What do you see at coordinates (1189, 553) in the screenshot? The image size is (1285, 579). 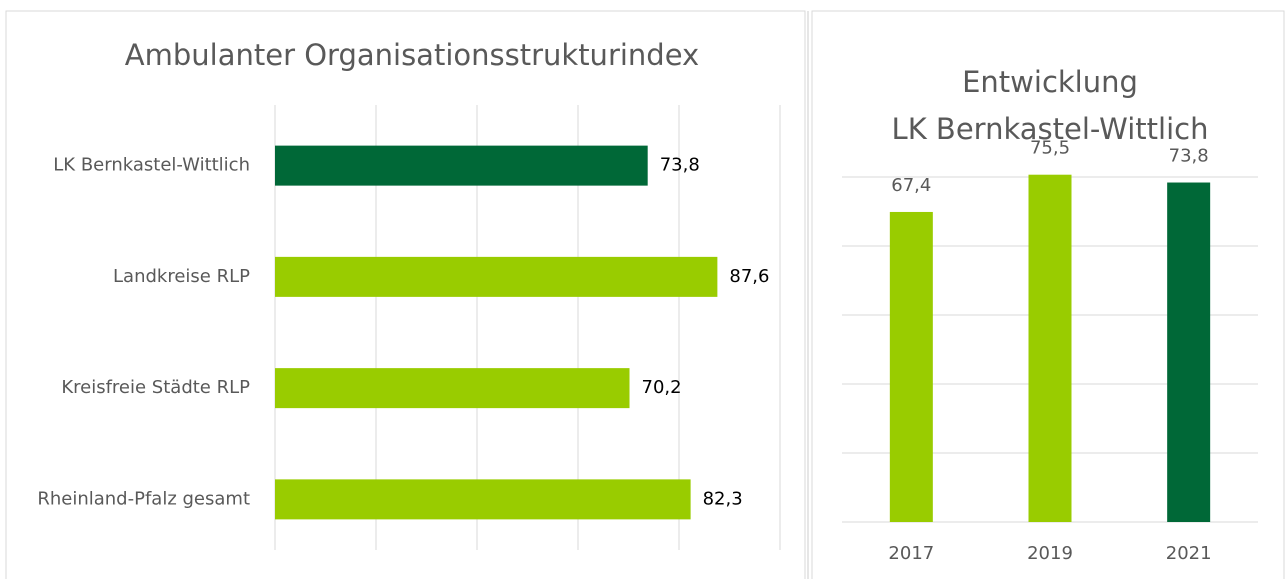 I see `x-tick-label: 2021` at bounding box center [1189, 553].